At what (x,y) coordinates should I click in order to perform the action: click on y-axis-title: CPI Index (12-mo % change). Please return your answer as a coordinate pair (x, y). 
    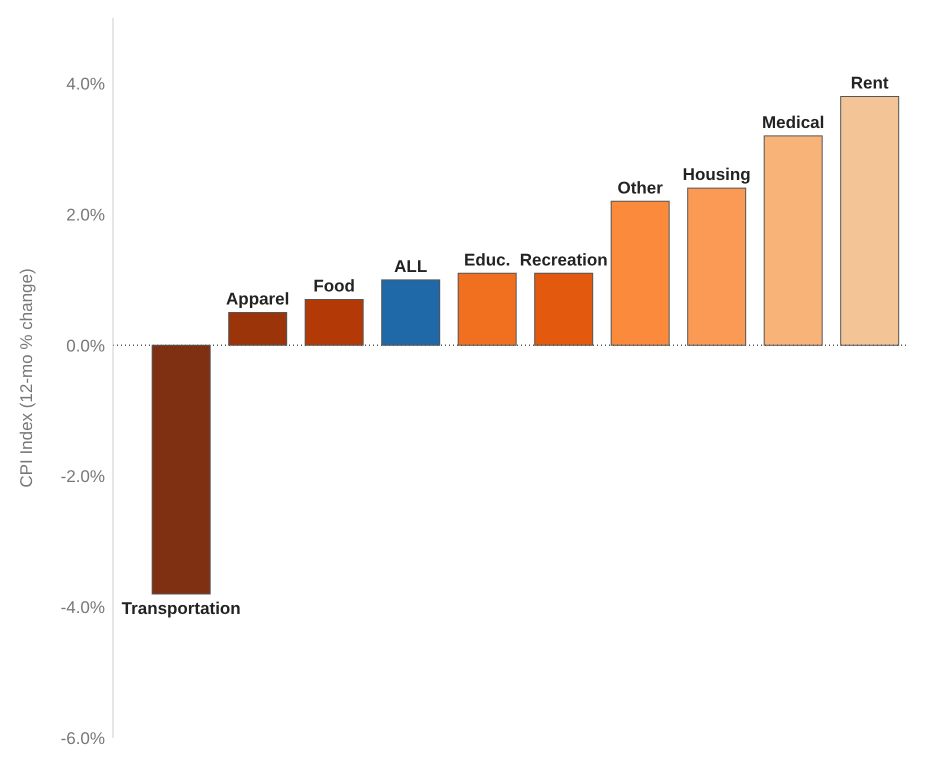
    Looking at the image, I should click on (26, 378).